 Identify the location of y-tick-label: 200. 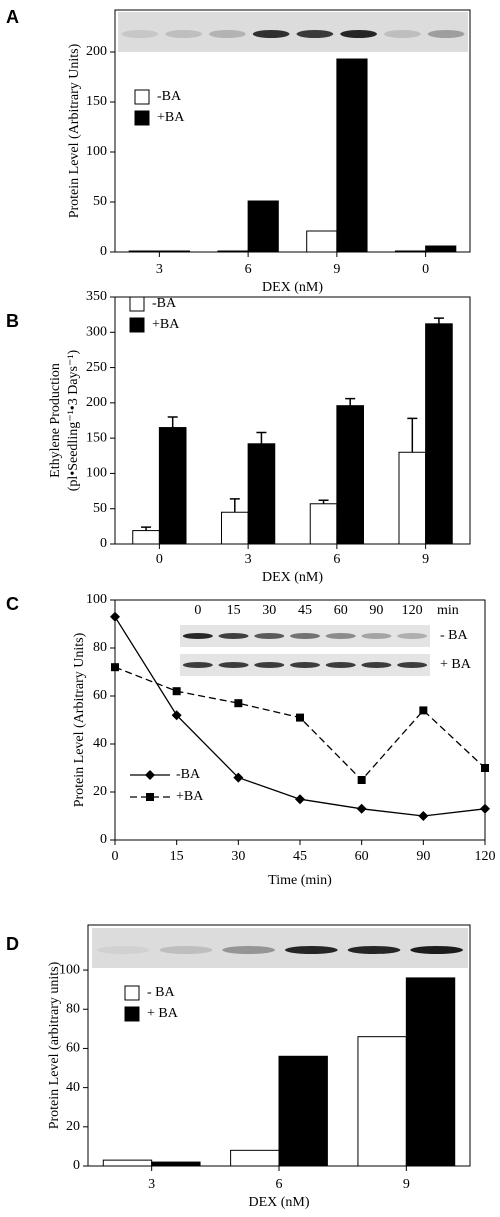
(96, 51).